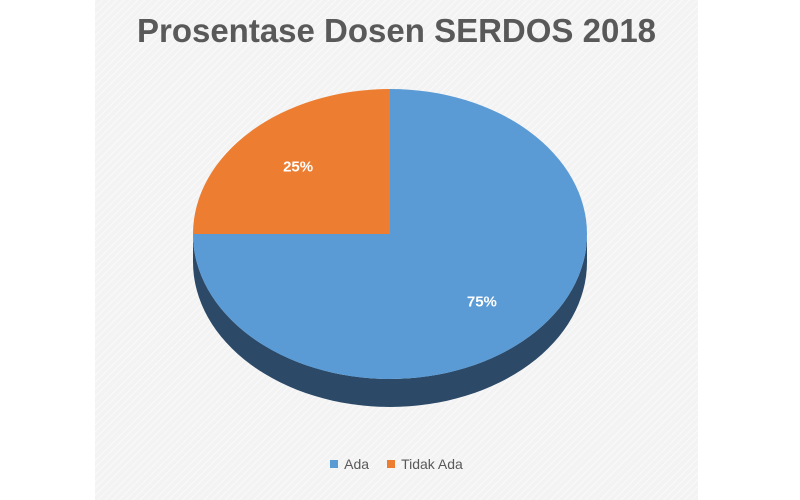 This screenshot has height=500, width=800. Describe the element at coordinates (334, 464) in the screenshot. I see `legend-swatch-ada` at that location.